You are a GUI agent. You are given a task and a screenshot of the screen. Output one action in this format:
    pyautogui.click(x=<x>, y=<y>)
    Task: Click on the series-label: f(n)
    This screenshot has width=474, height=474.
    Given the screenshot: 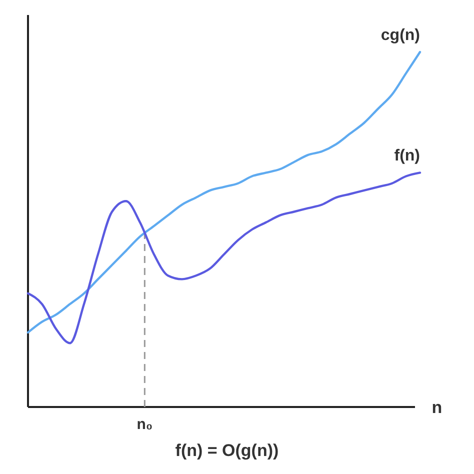 What is the action you would take?
    pyautogui.click(x=407, y=156)
    